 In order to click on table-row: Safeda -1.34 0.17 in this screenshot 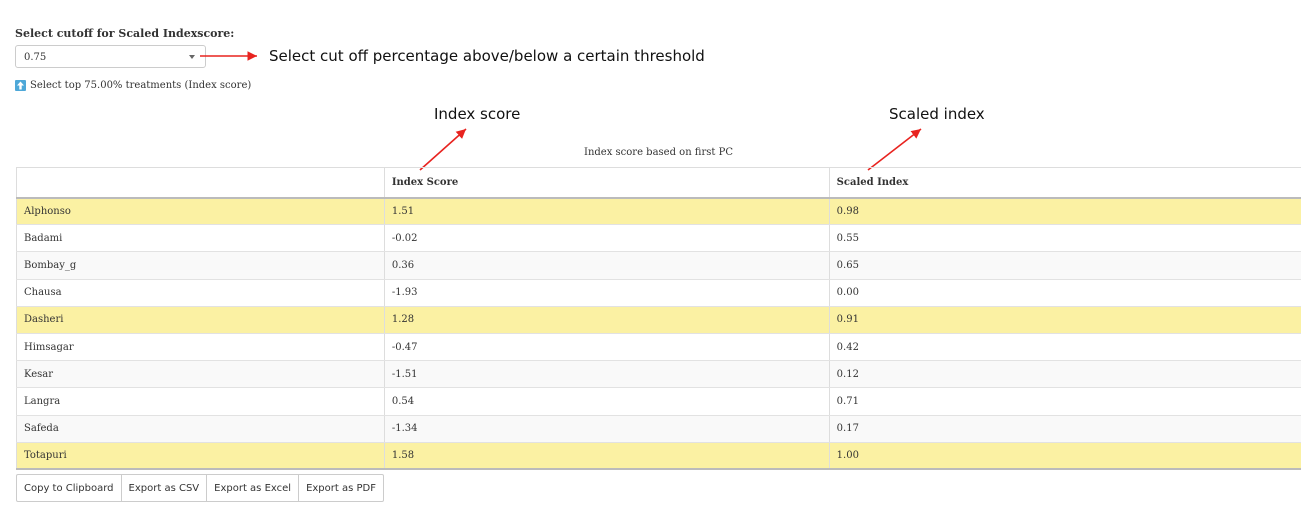, I will do `click(658, 429)`.